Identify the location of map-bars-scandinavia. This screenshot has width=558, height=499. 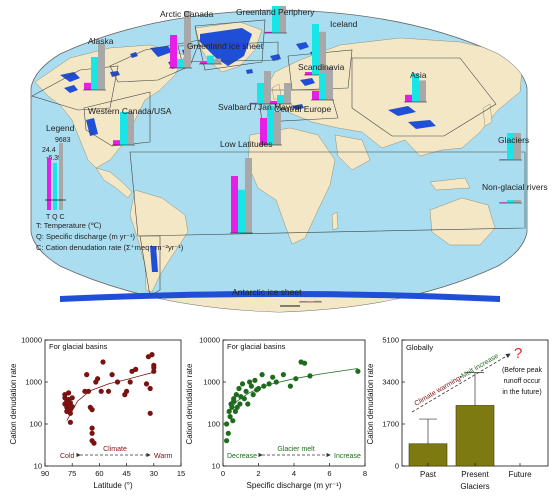
(322, 84).